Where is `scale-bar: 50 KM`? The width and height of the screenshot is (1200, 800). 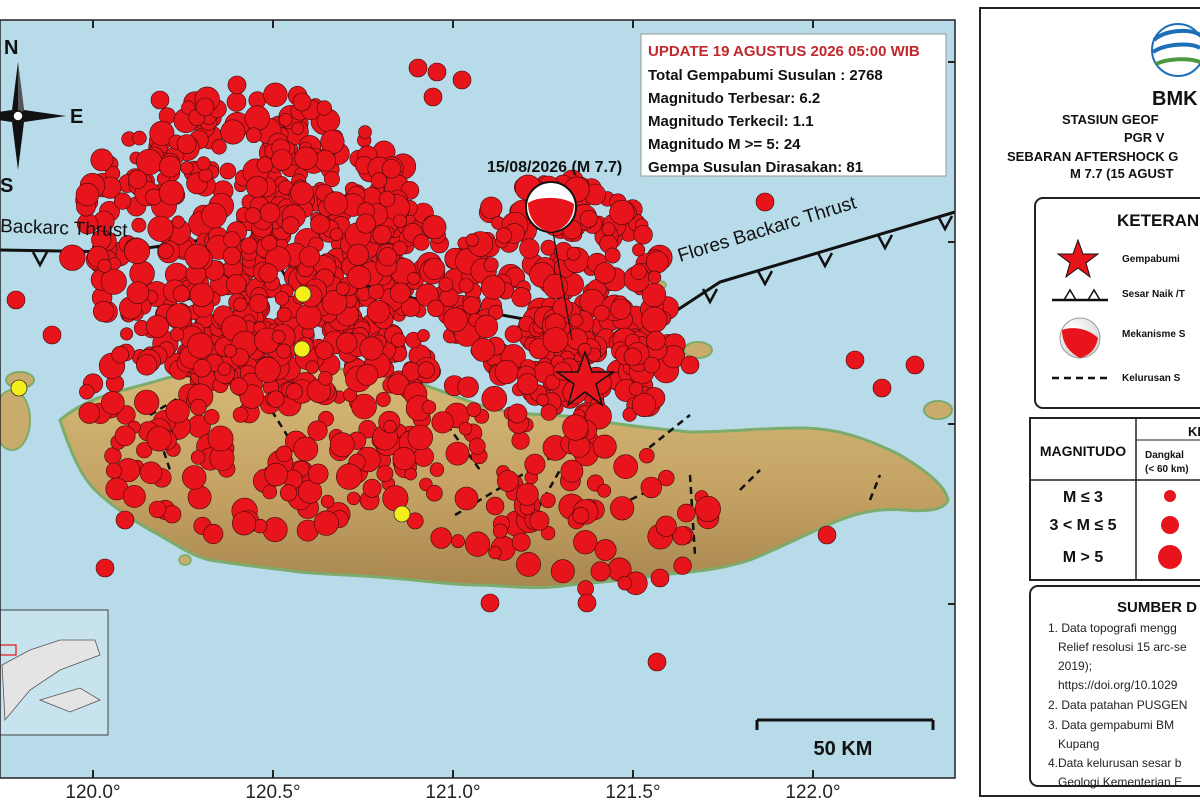
scale-bar: 50 KM is located at coordinates (845, 739).